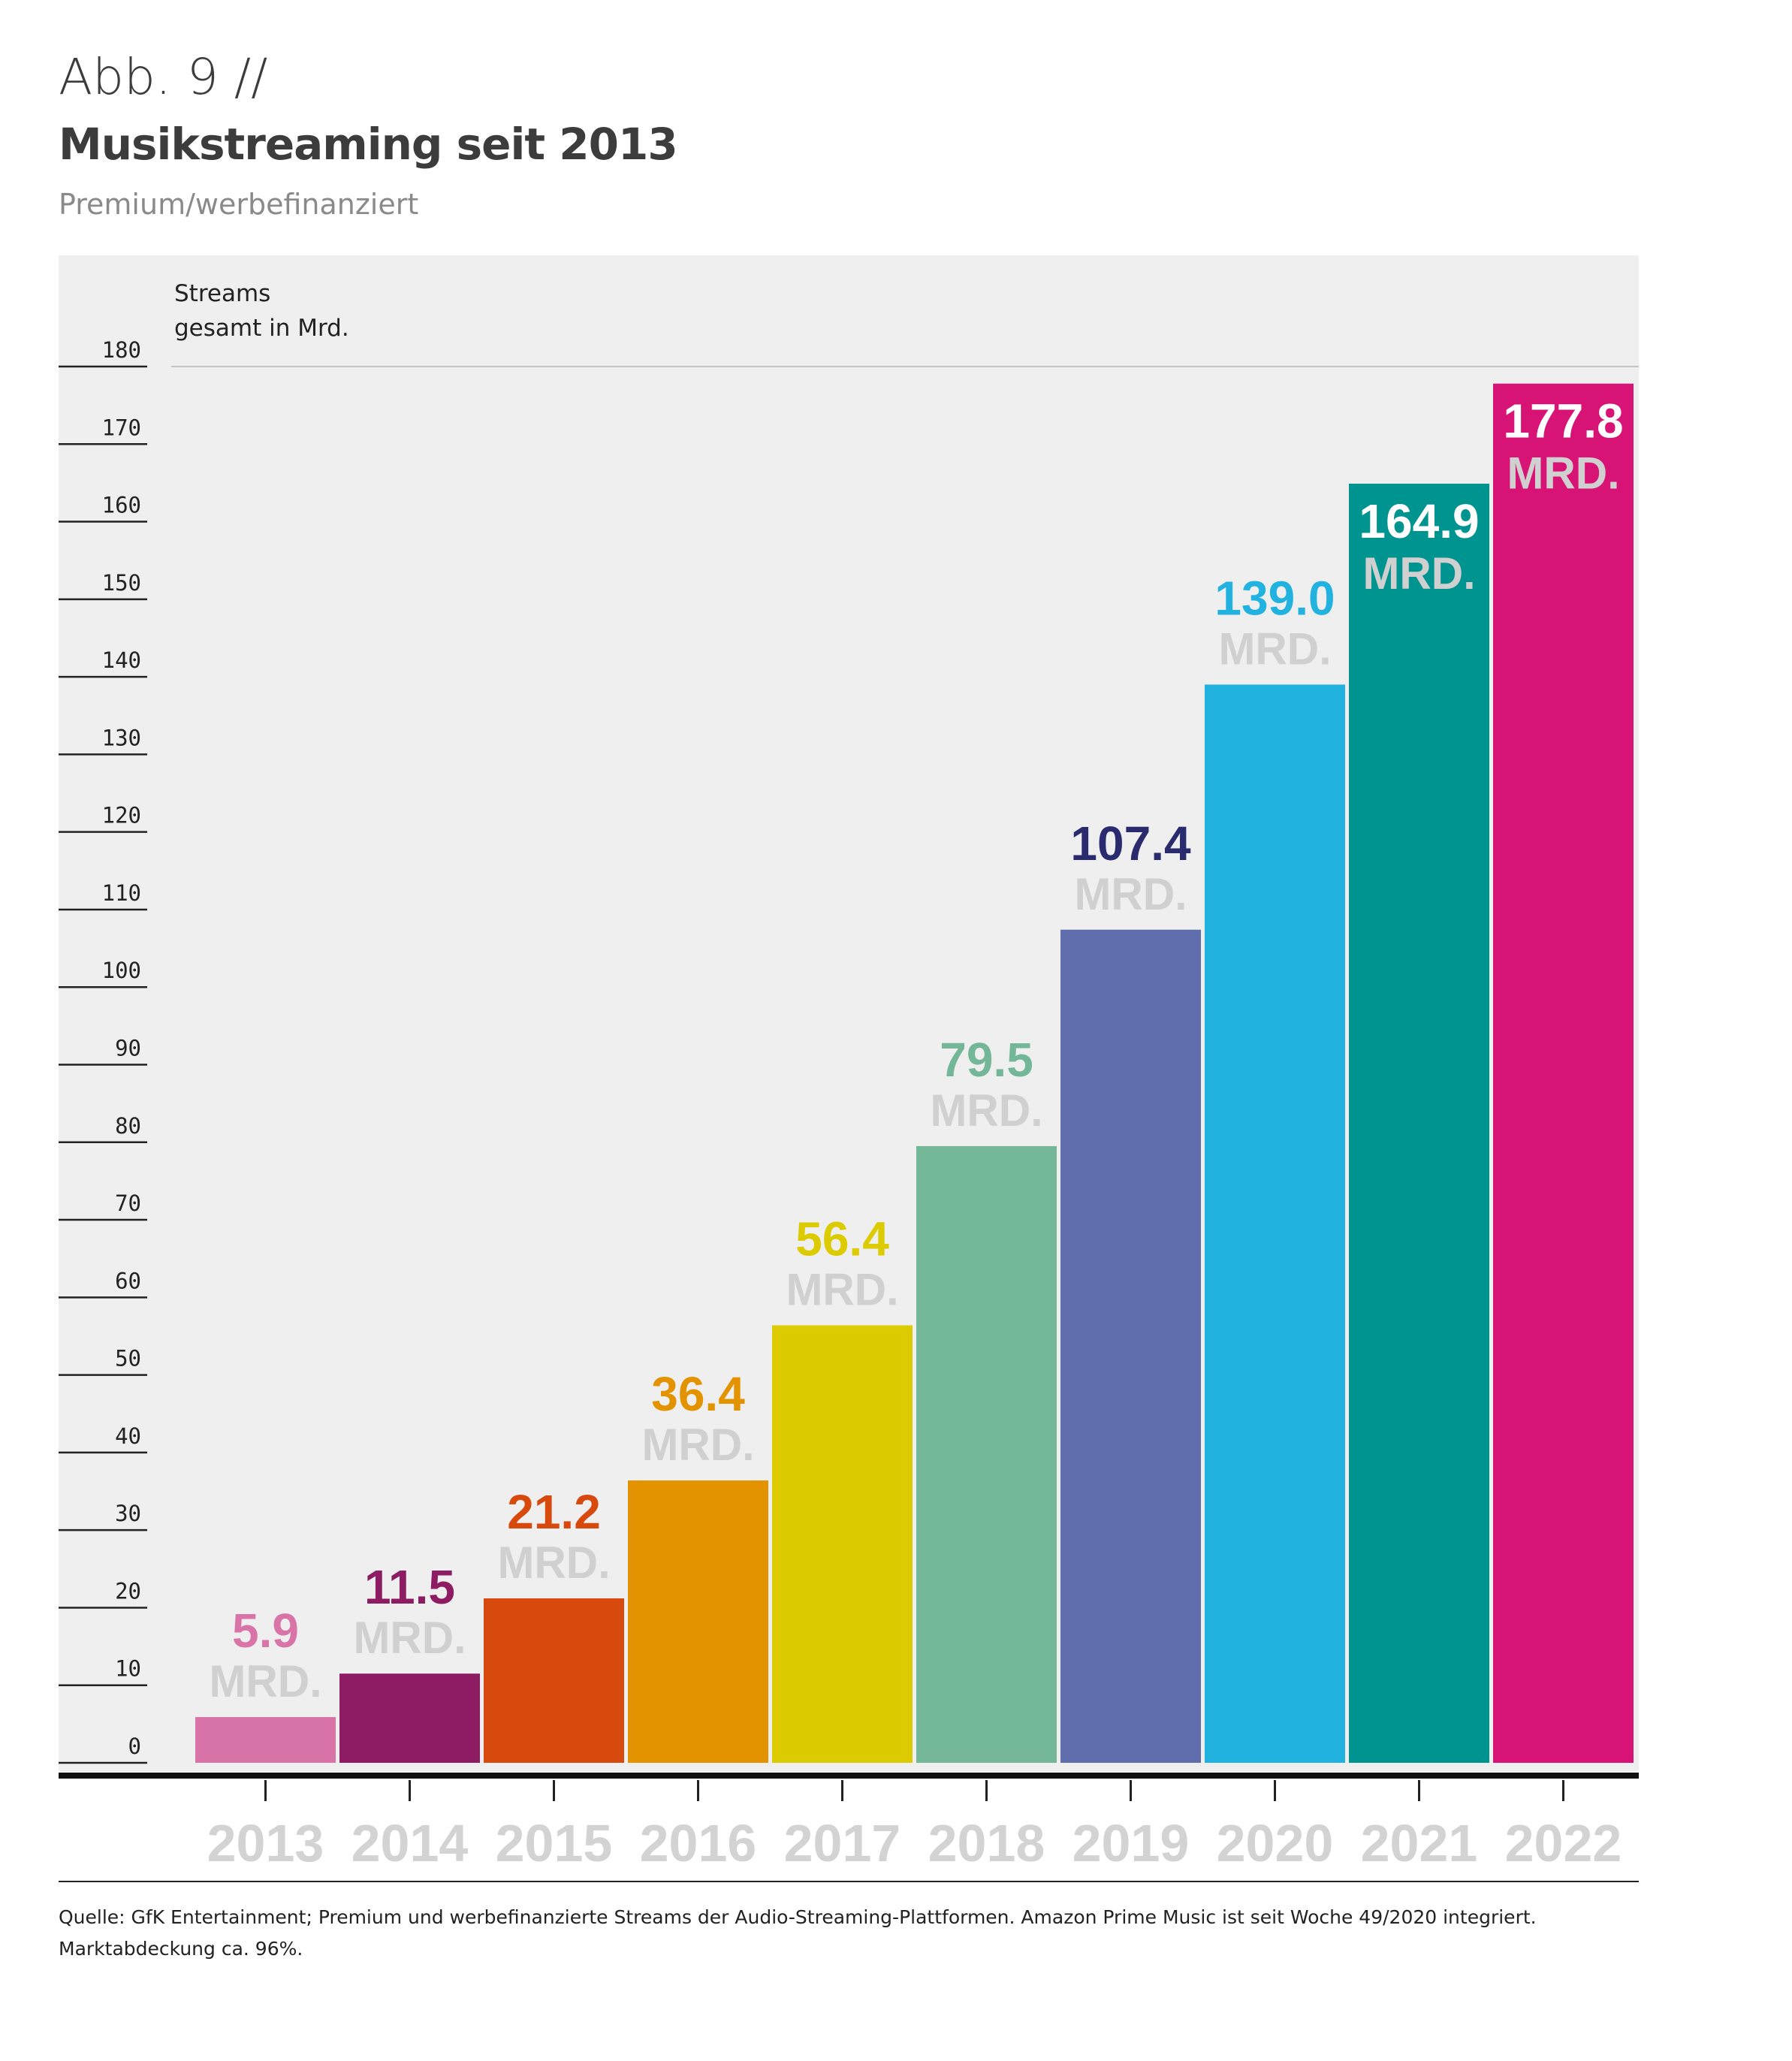 The height and width of the screenshot is (2061, 1792). What do you see at coordinates (128, 1358) in the screenshot?
I see `y-tick-label: 50` at bounding box center [128, 1358].